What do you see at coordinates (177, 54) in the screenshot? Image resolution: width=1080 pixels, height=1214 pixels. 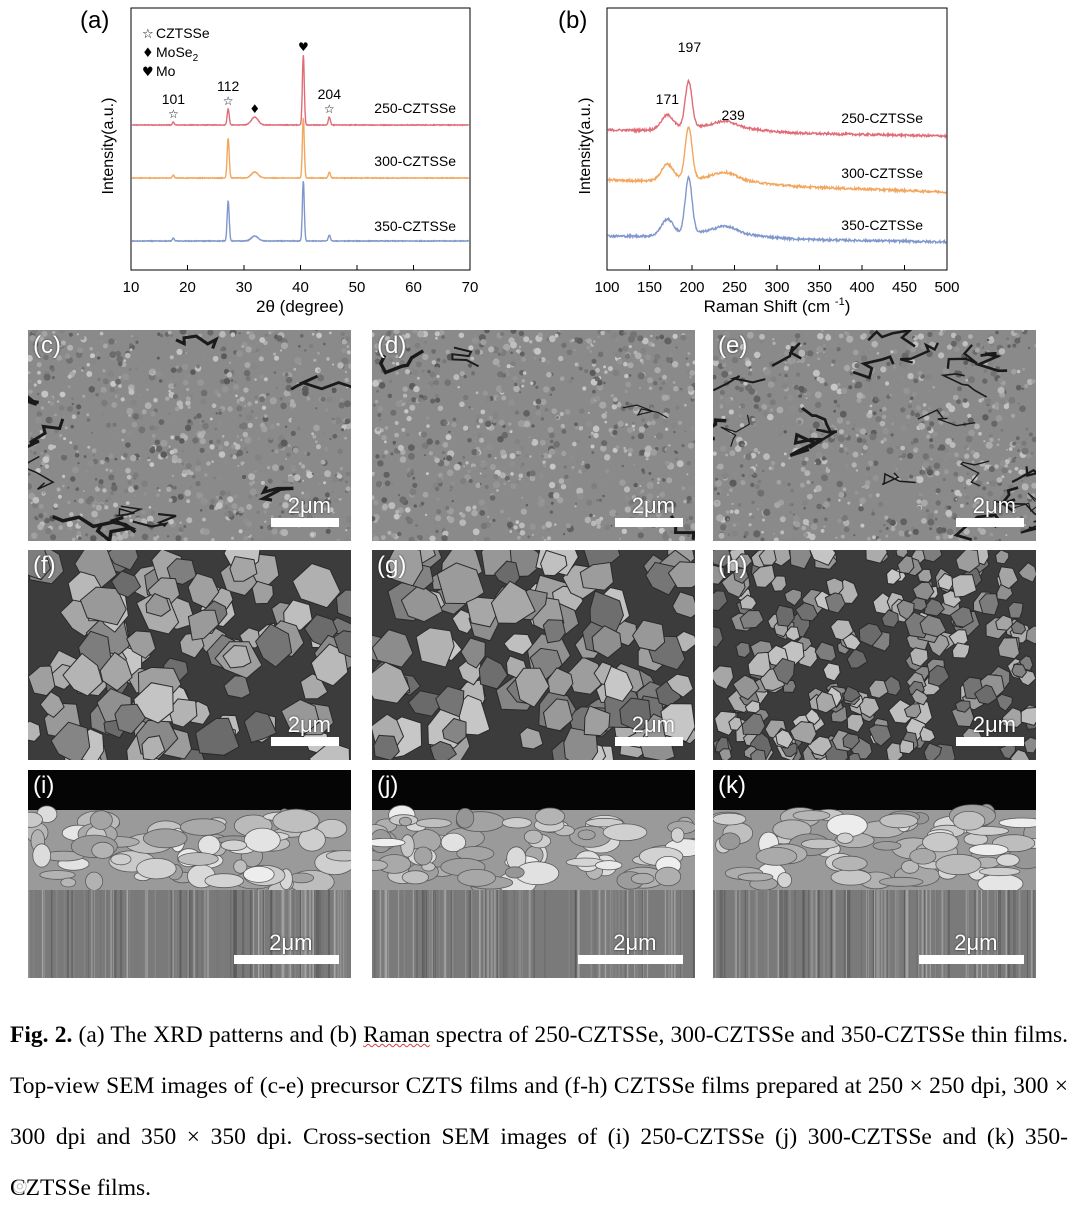 I see `xrd-legend-label: MoSe2` at bounding box center [177, 54].